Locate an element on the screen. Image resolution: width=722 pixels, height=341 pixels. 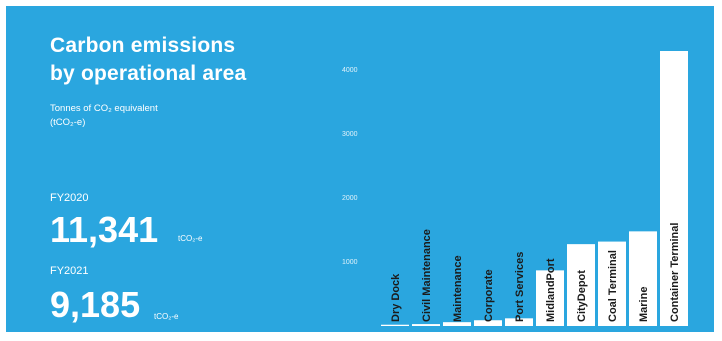
category-label: MidlandPort is located at coordinates (551, 290).